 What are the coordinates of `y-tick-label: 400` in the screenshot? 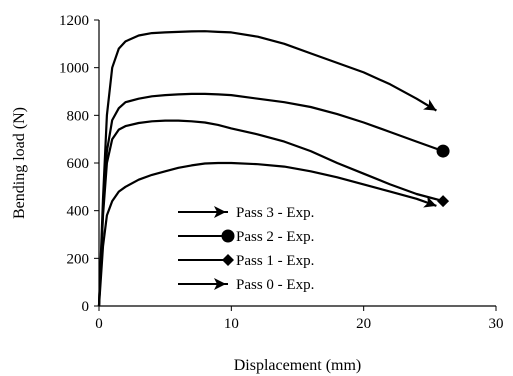 It's located at (78, 212).